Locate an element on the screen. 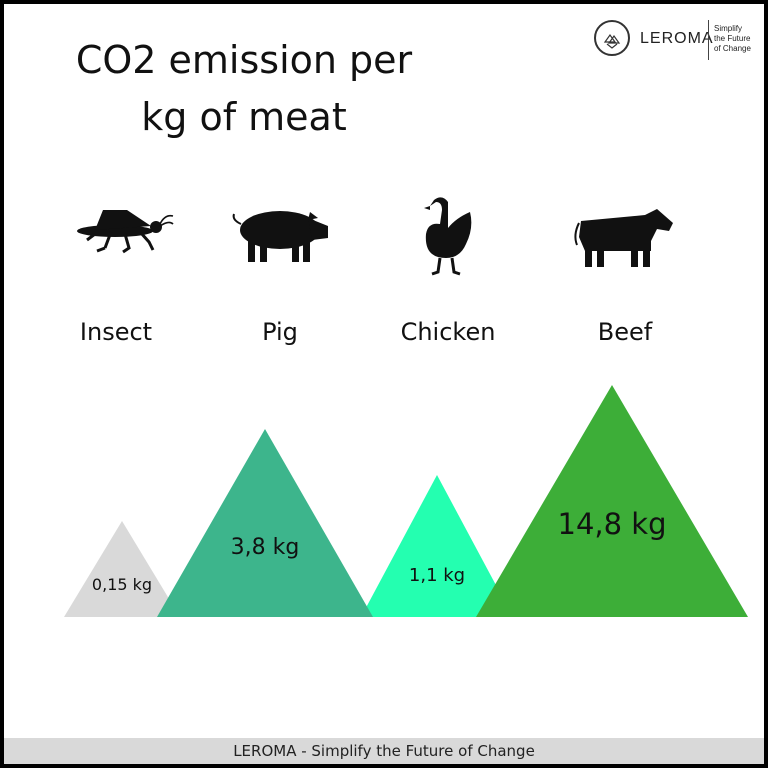 This screenshot has width=768, height=768. chicken-icon is located at coordinates (448, 236).